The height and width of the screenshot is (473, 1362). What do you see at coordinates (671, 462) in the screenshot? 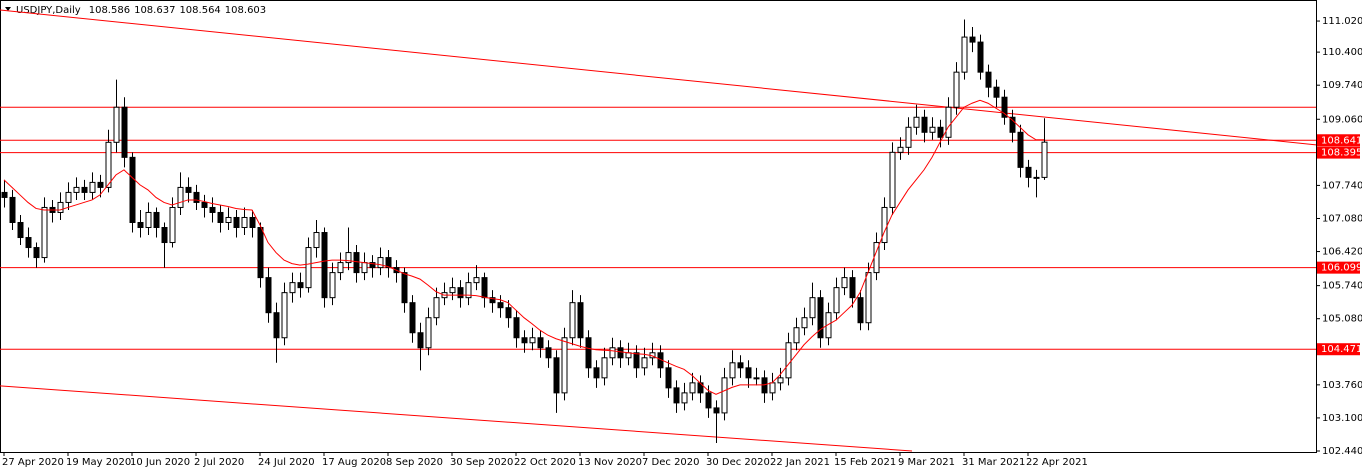
I see `x-tick-label: 7 Dec 2020` at bounding box center [671, 462].